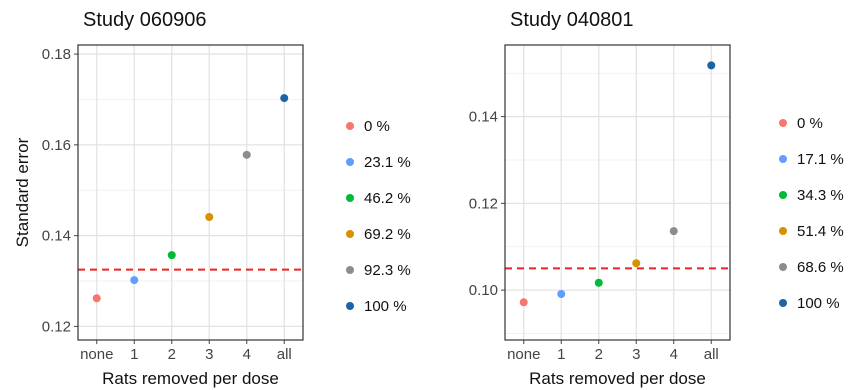 The height and width of the screenshot is (390, 857). I want to click on chart-title: Study 060906, so click(144, 20).